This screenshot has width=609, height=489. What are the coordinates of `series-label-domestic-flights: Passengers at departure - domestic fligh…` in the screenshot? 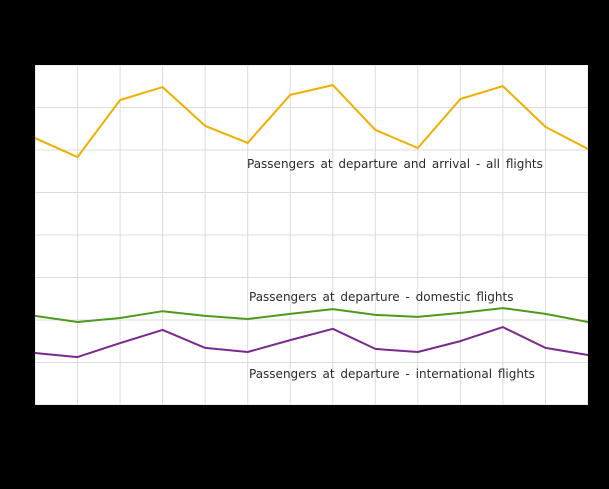 It's located at (381, 297).